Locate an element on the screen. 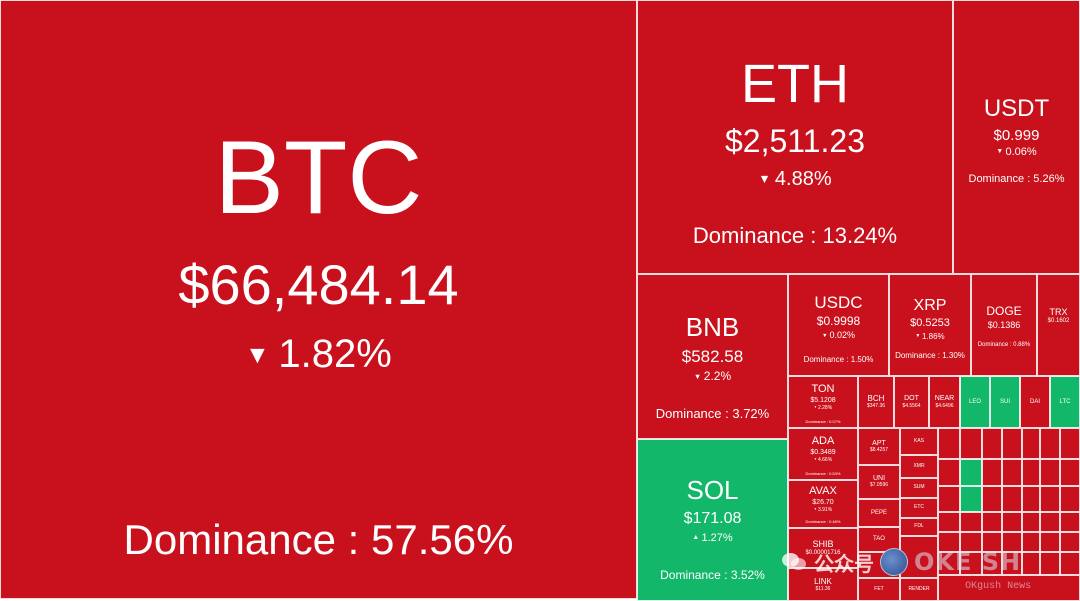 This screenshot has width=1080, height=601. tile-trx: TRX $0.1602 is located at coordinates (1058, 325).